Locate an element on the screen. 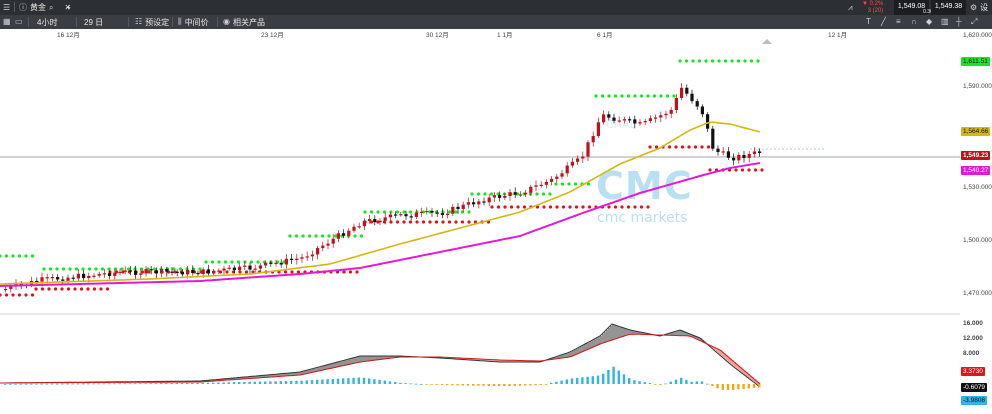 This screenshot has height=414, width=992. crosshair-button: ┼ is located at coordinates (959, 22).